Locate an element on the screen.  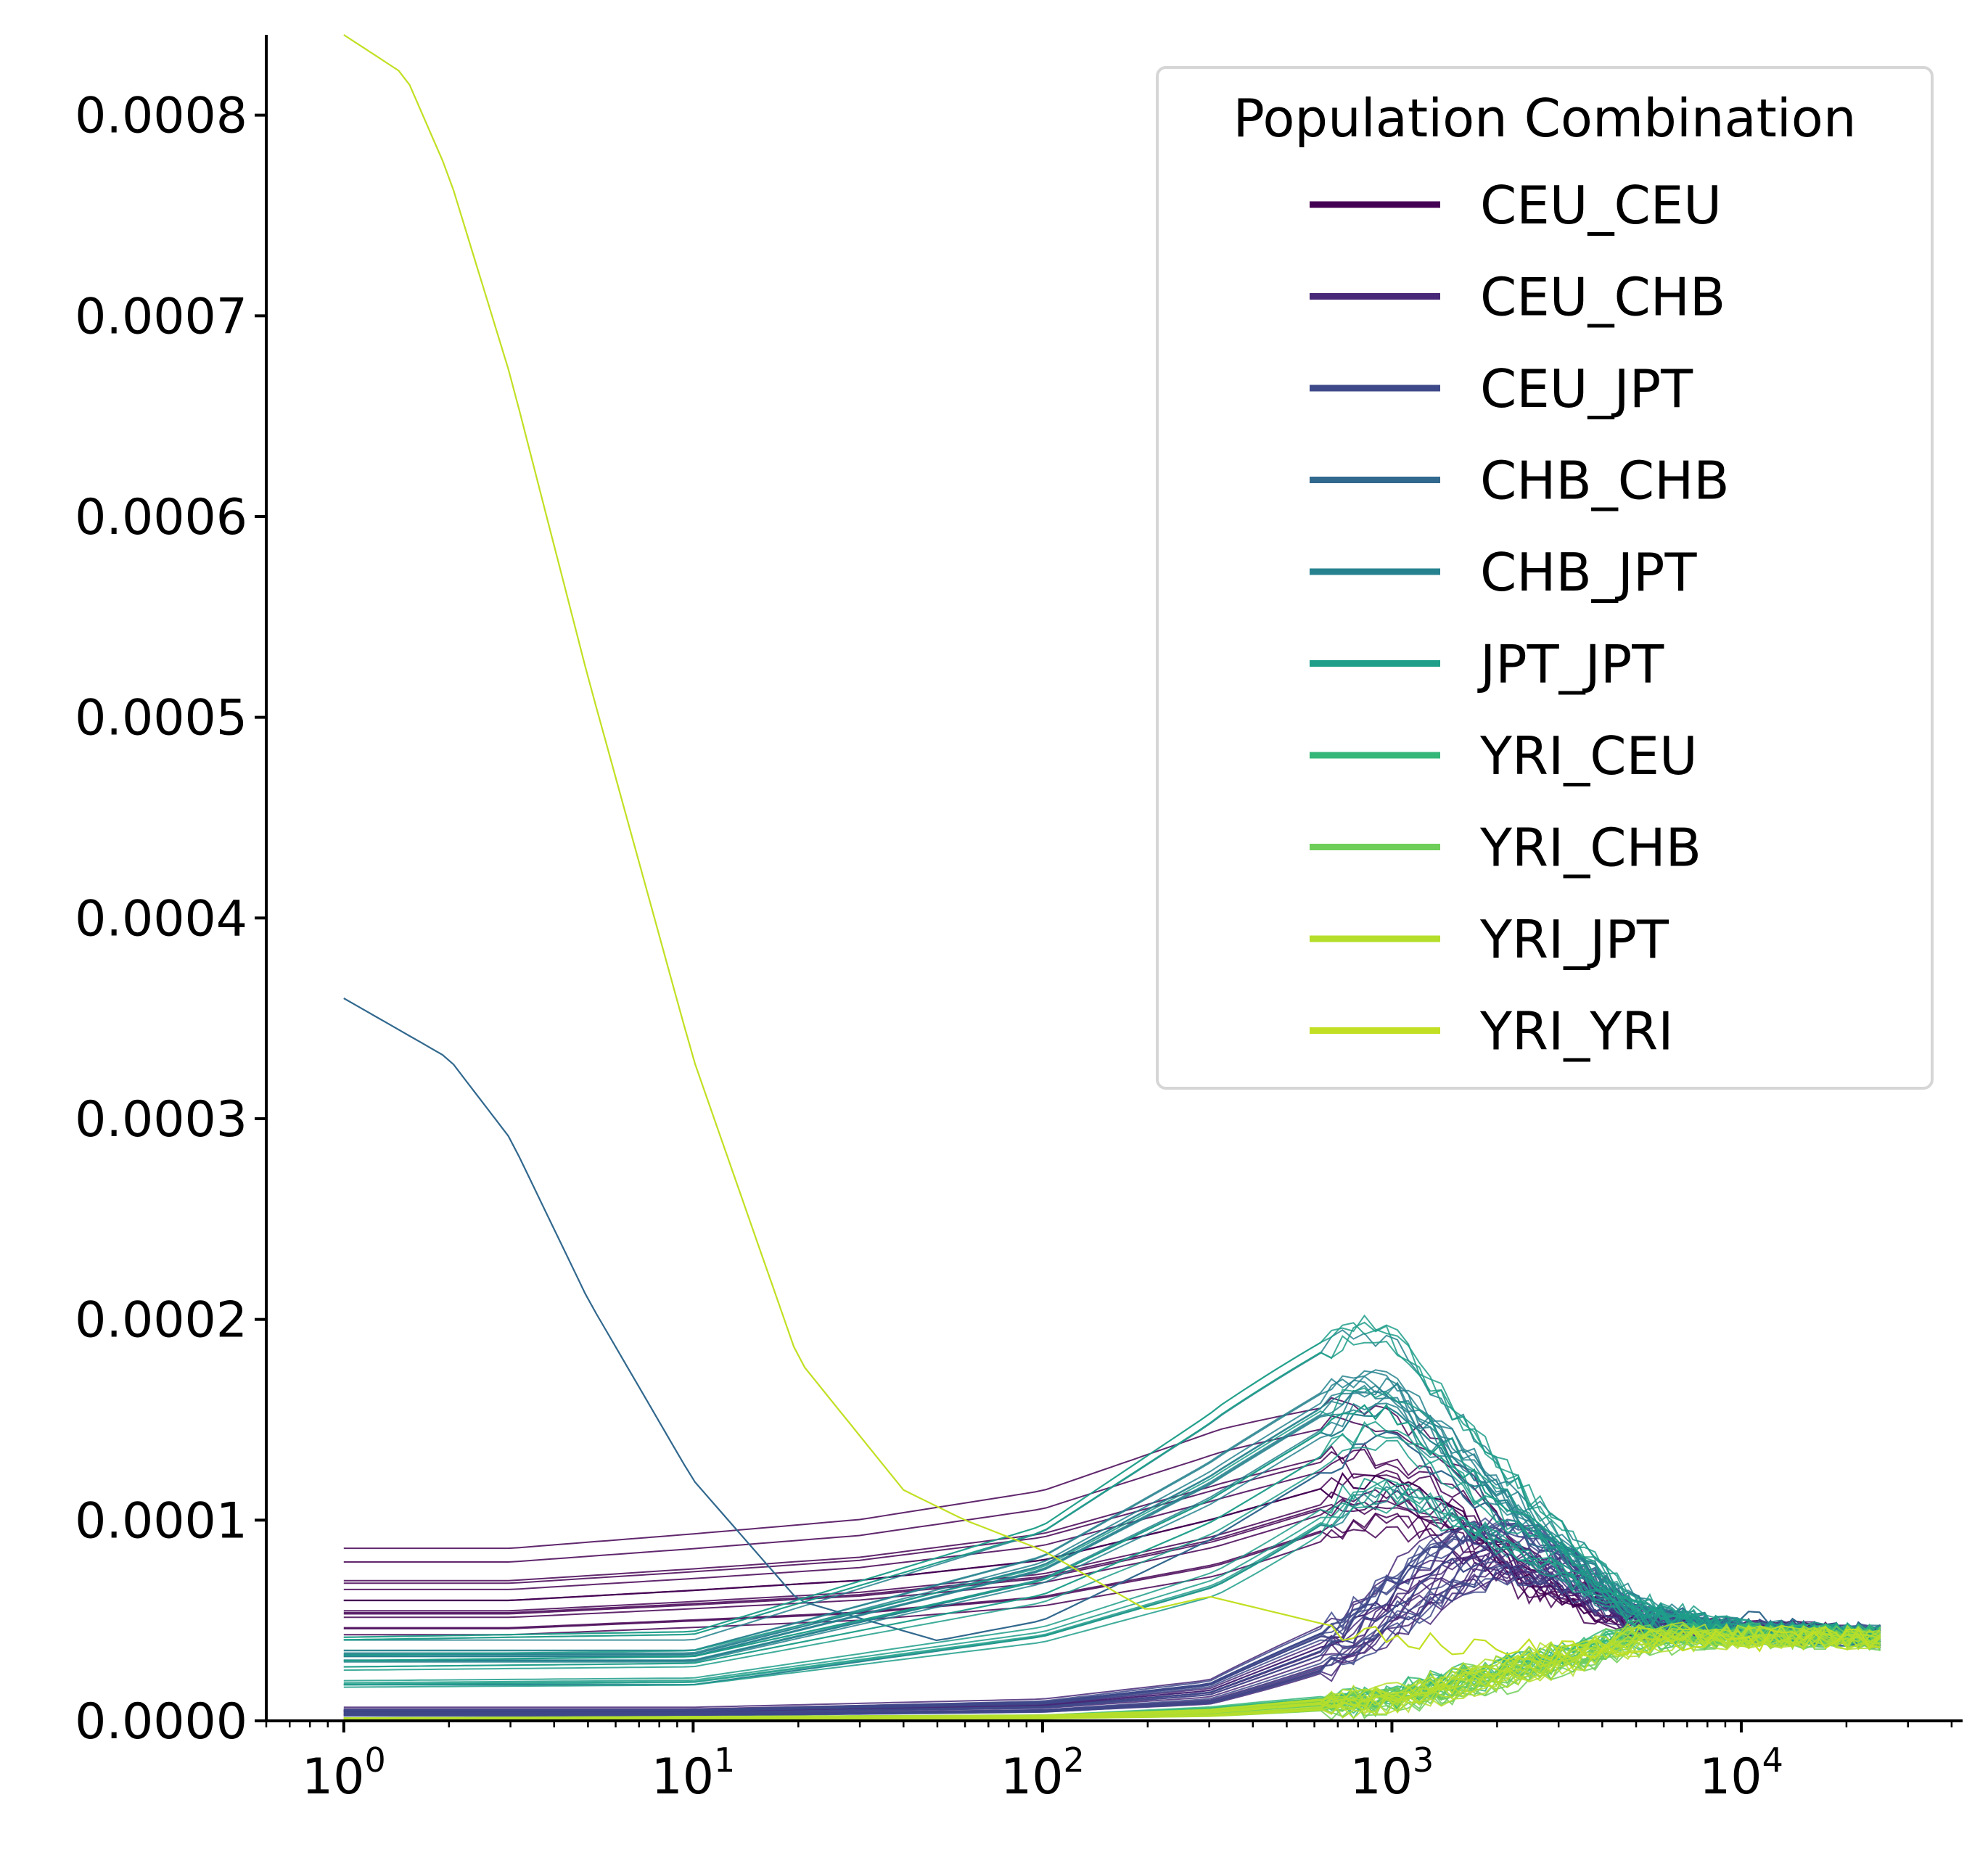
y-tick-label: 0.0006 is located at coordinates (161, 517).